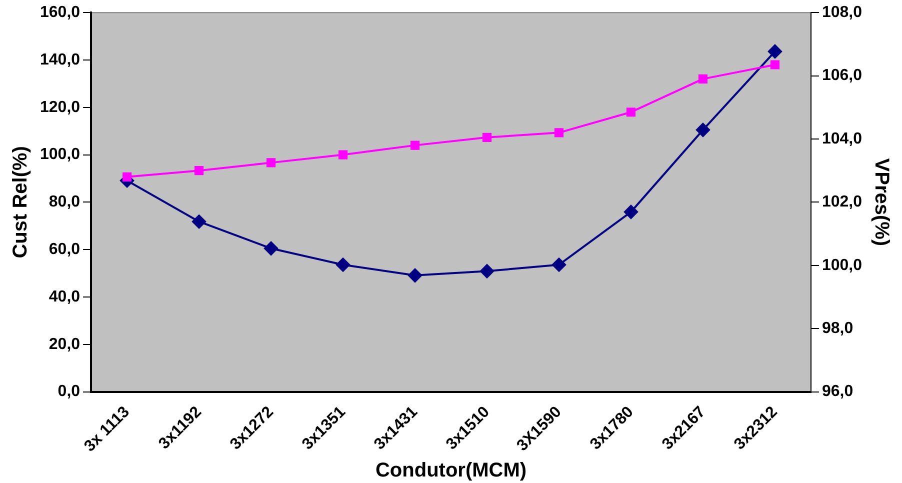 This screenshot has width=902, height=483. What do you see at coordinates (842, 75) in the screenshot?
I see `y2-tick-label: 106,0` at bounding box center [842, 75].